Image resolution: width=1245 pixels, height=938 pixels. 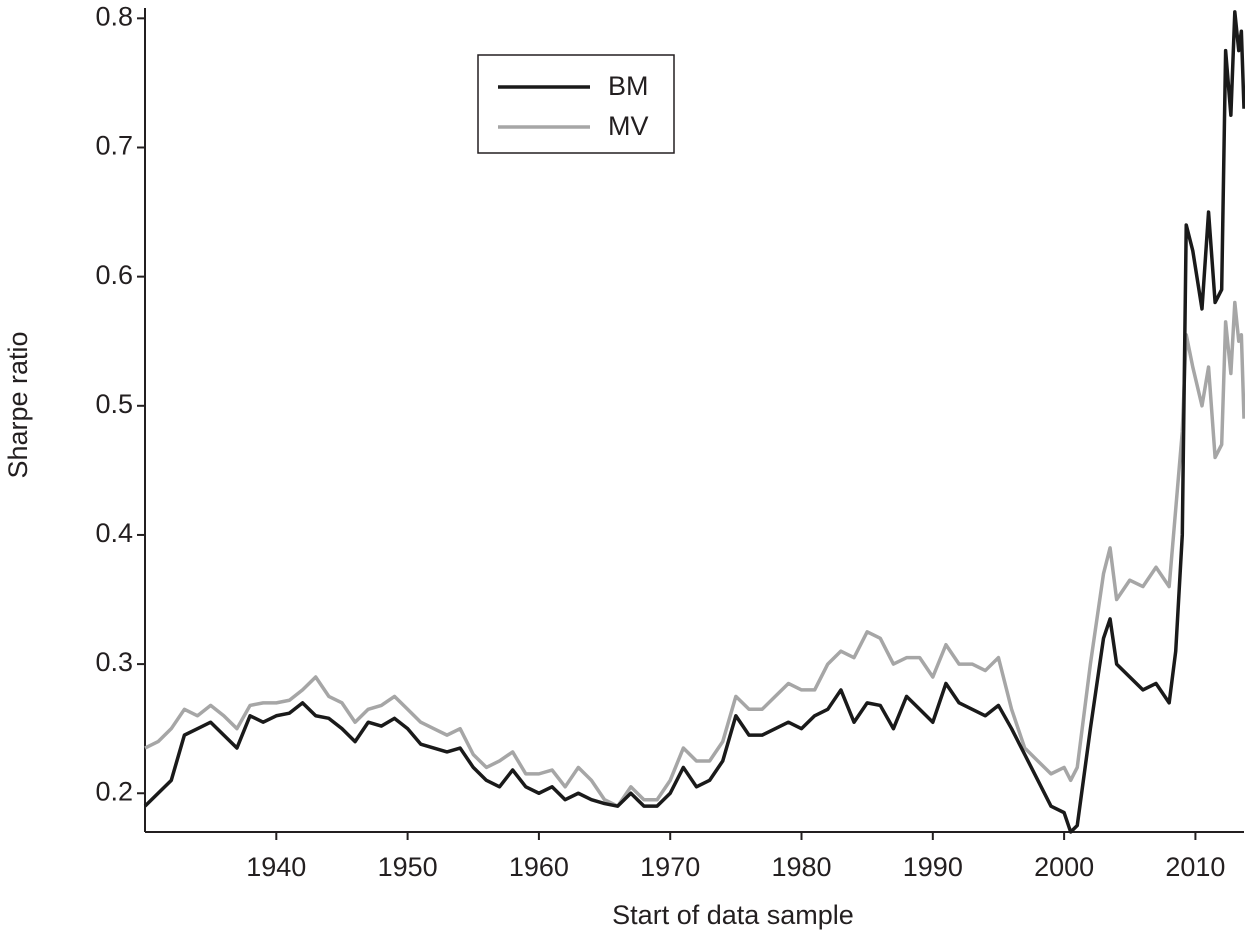 What do you see at coordinates (114, 791) in the screenshot?
I see `y-tick-label: 0.2` at bounding box center [114, 791].